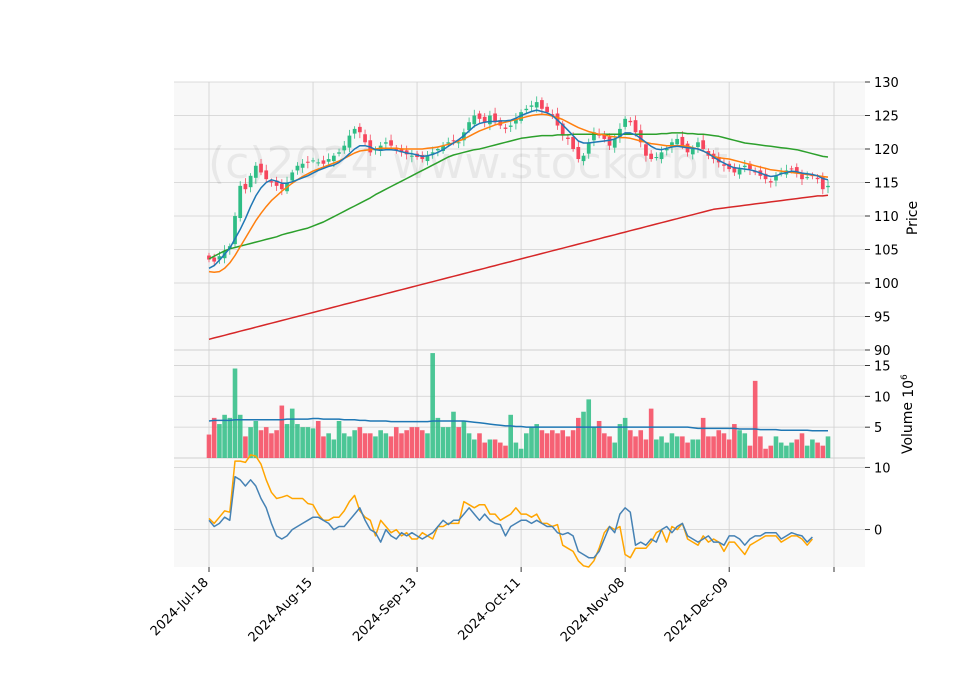 This screenshot has width=960, height=695. What do you see at coordinates (518, 193) in the screenshot?
I see `ma-mid-line` at bounding box center [518, 193].